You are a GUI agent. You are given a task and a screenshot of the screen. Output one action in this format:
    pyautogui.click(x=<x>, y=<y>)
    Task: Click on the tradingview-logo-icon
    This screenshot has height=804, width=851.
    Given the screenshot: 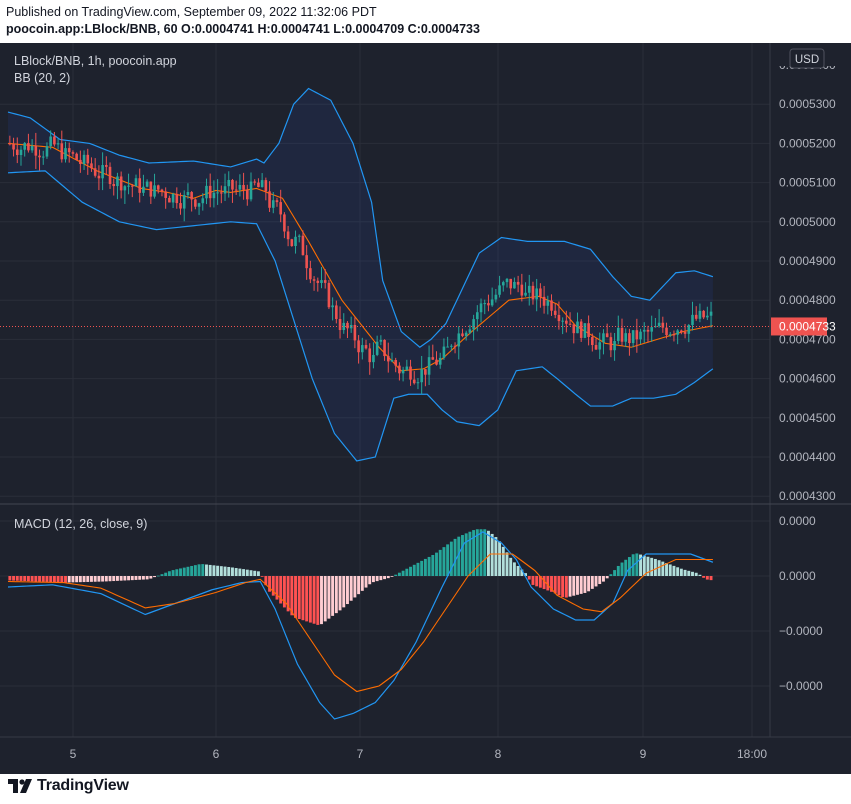 What is the action you would take?
    pyautogui.click(x=20, y=786)
    